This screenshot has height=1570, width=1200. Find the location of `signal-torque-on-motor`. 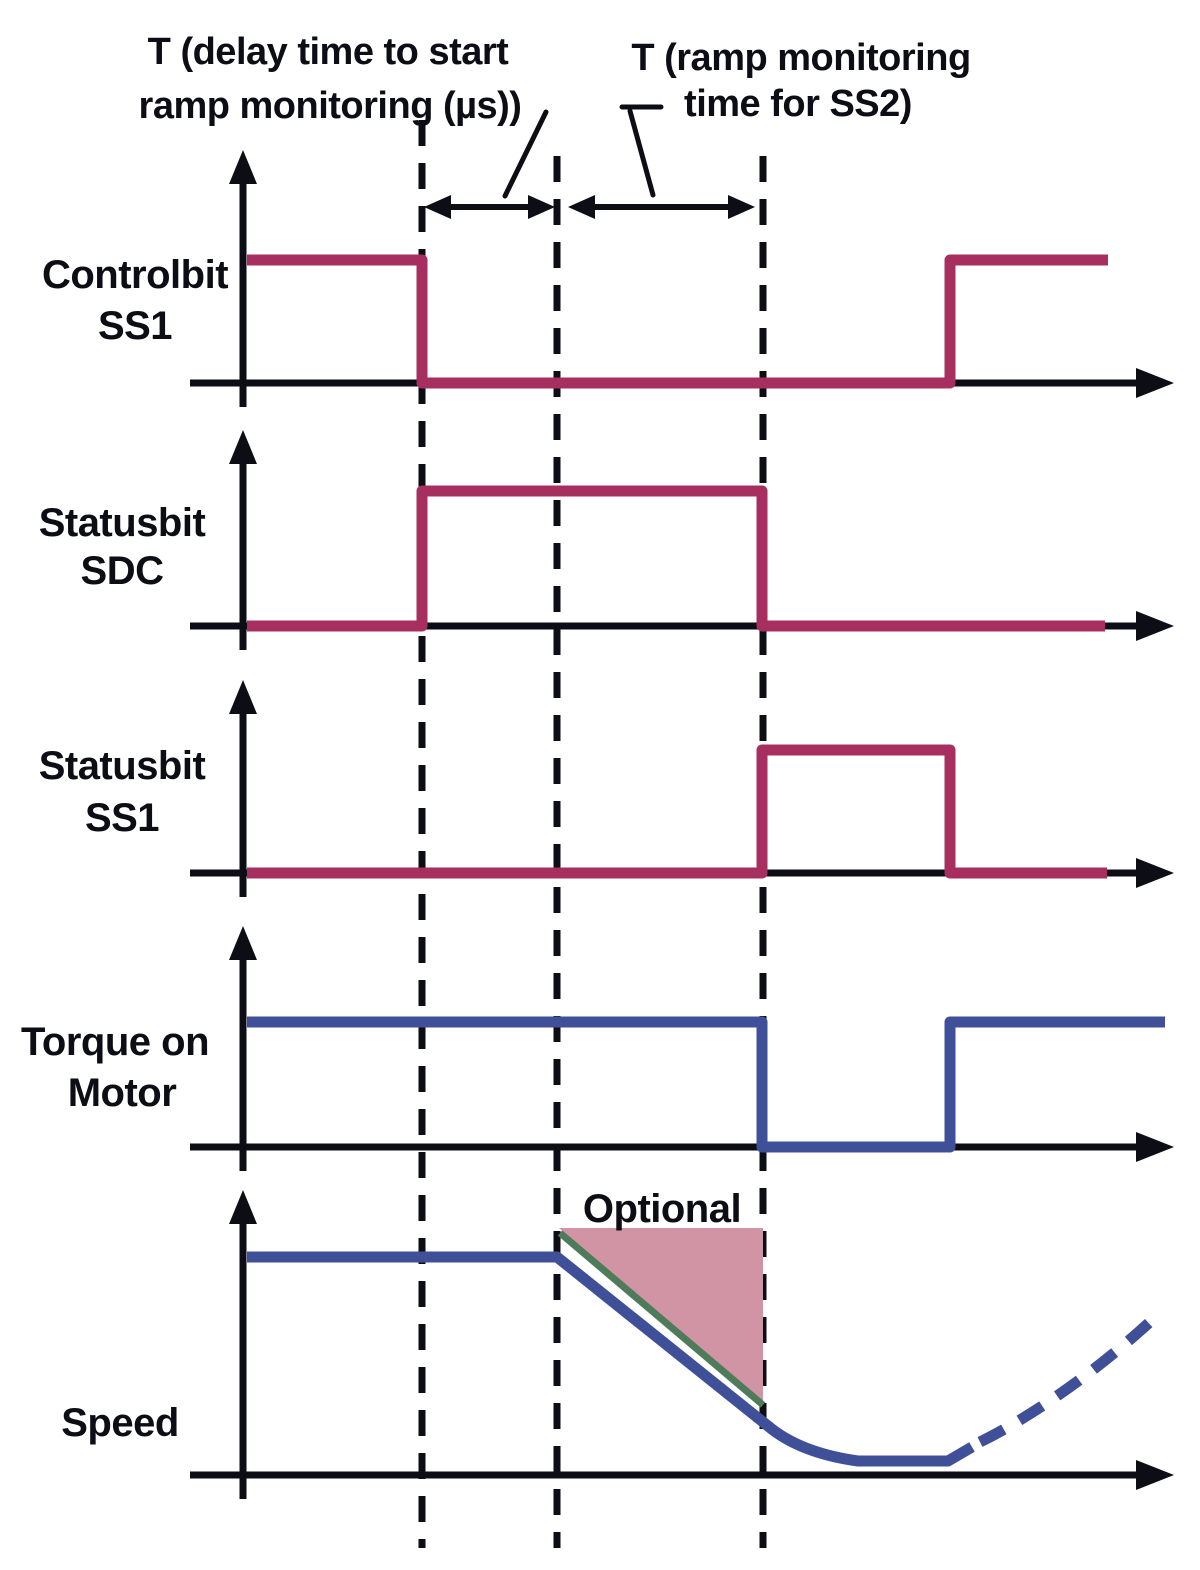

signal-torque-on-motor is located at coordinates (706, 1084).